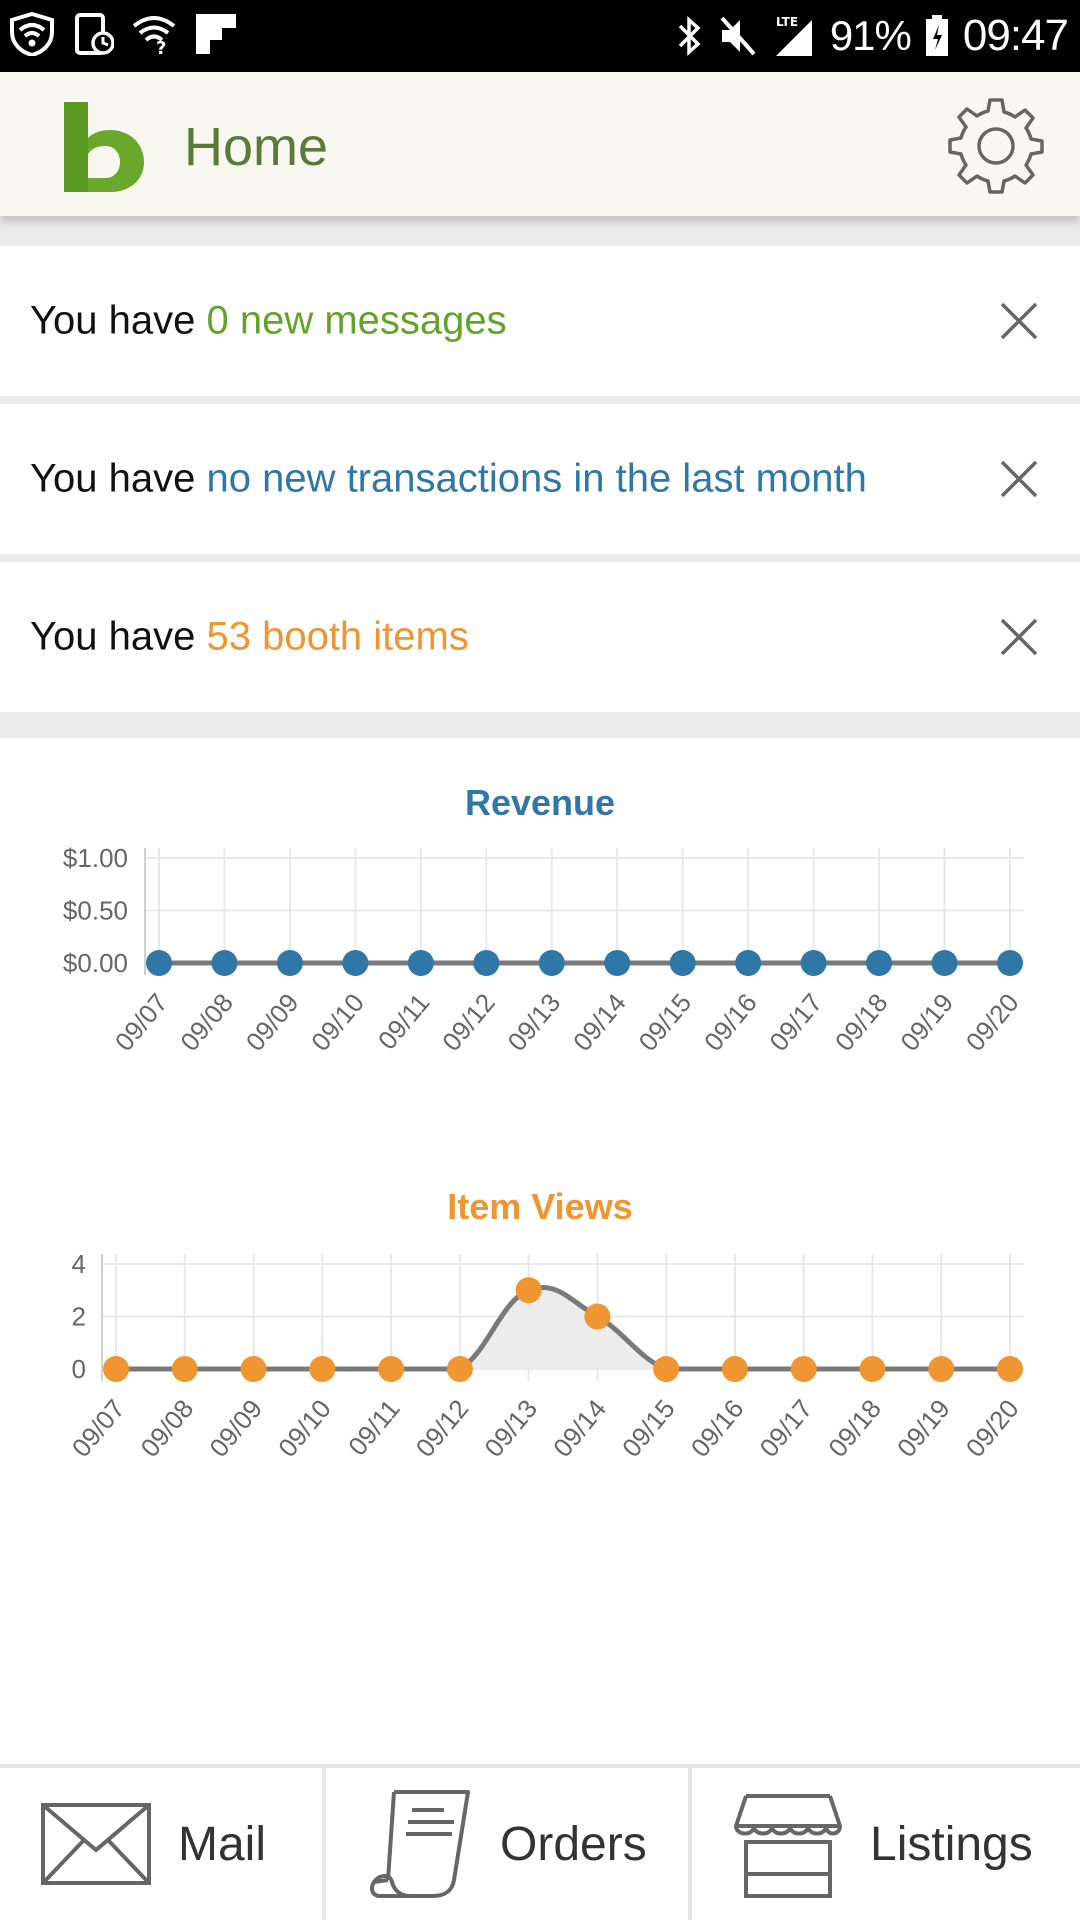 The width and height of the screenshot is (1080, 1920). I want to click on status-icons-left: ?, so click(123, 34).